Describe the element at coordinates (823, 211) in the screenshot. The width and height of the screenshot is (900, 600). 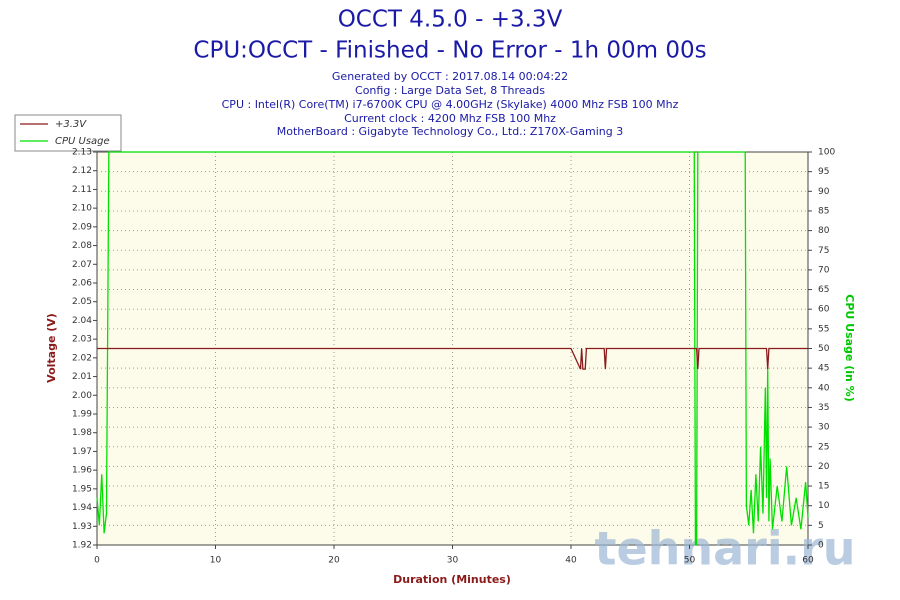
I see `y2-tick-label: 85` at that location.